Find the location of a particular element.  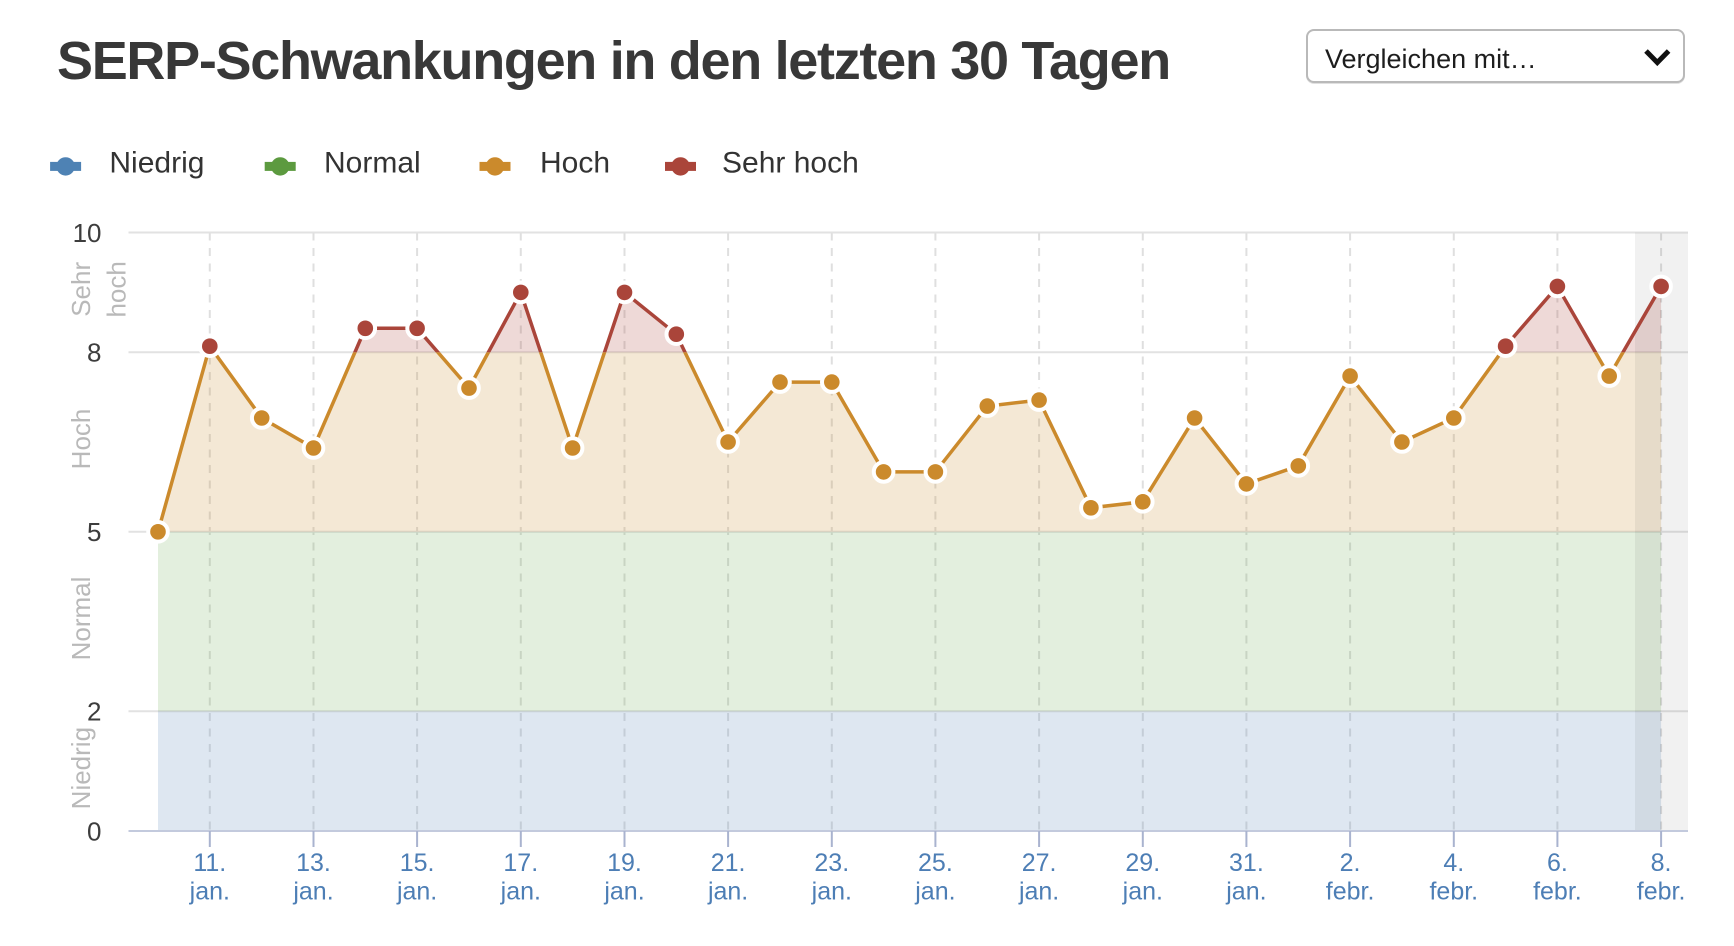

svg-text: 2. is located at coordinates (1350, 863).